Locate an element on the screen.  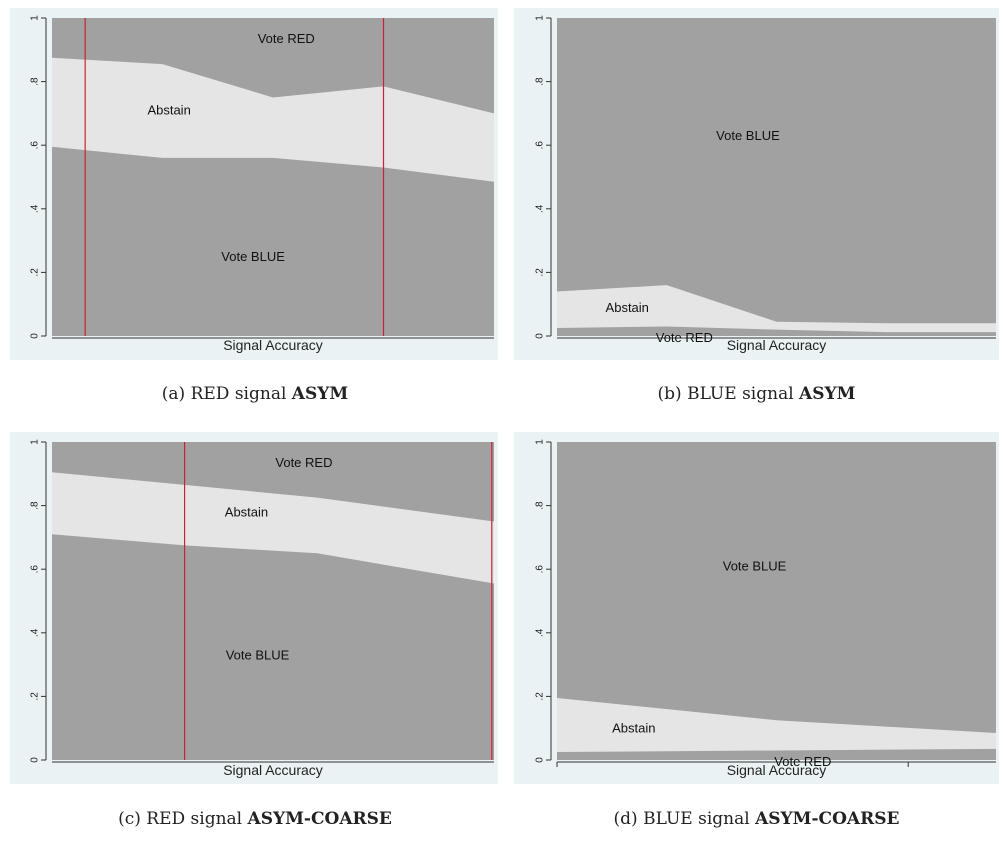
y-tick-label-a-2: .4 is located at coordinates (35, 208).